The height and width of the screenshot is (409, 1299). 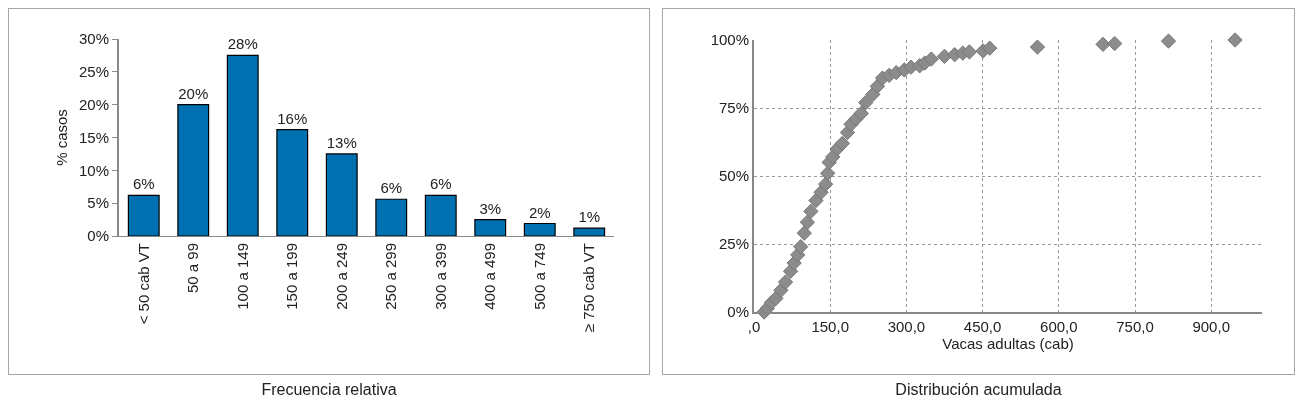 What do you see at coordinates (1211, 326) in the screenshot?
I see `x-tick-label: 900,0` at bounding box center [1211, 326].